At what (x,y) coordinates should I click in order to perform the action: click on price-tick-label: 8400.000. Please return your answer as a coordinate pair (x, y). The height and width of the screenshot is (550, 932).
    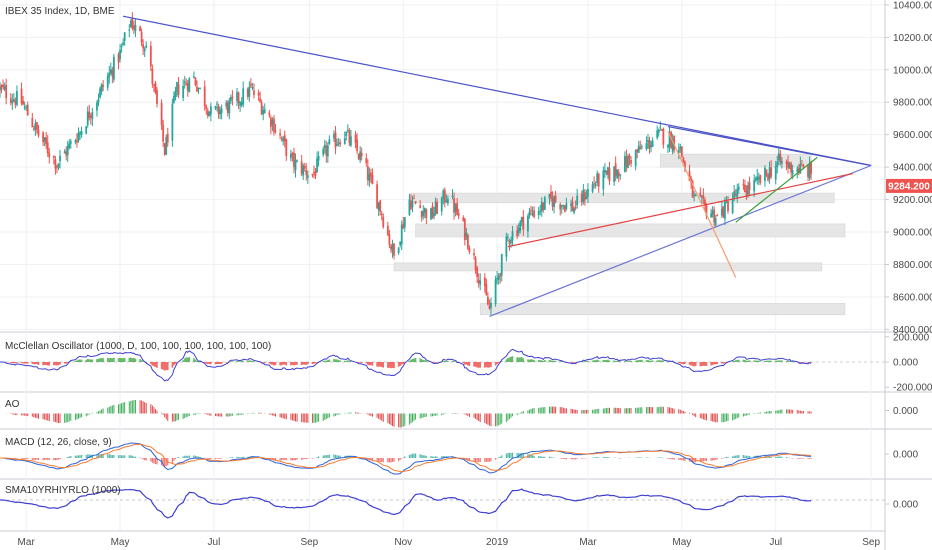
    Looking at the image, I should click on (912, 330).